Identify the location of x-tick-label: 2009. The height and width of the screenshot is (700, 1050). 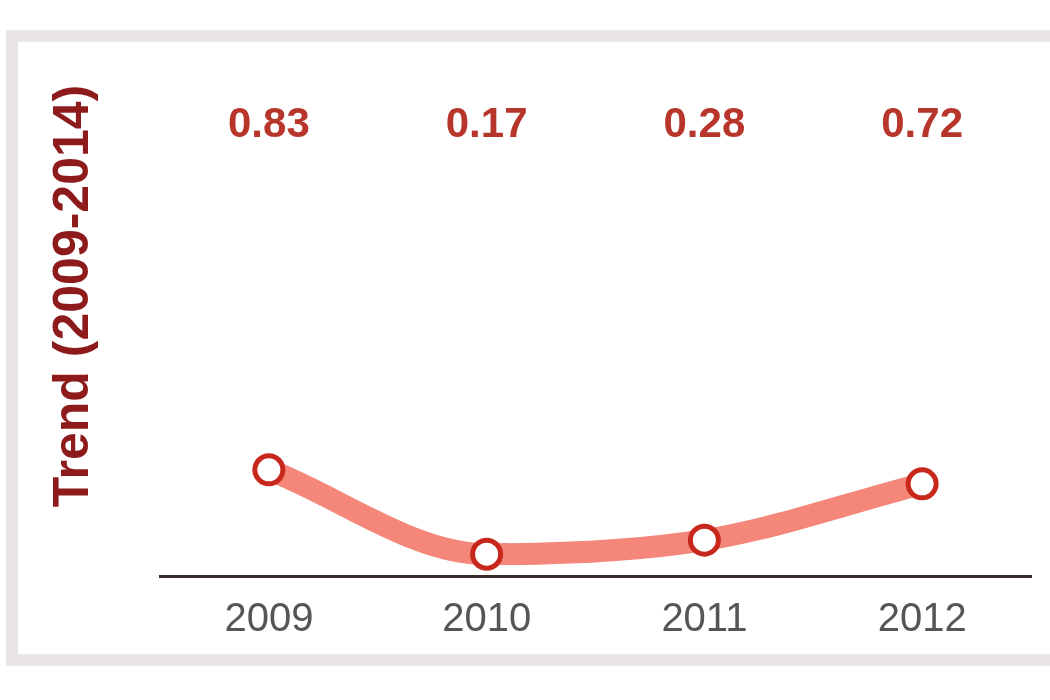
(269, 617).